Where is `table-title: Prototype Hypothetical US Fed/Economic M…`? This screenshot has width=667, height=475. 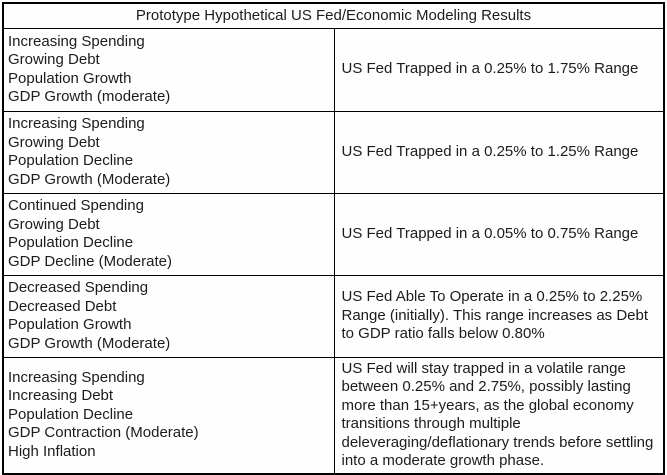 table-title: Prototype Hypothetical US Fed/Economic M… is located at coordinates (333, 15).